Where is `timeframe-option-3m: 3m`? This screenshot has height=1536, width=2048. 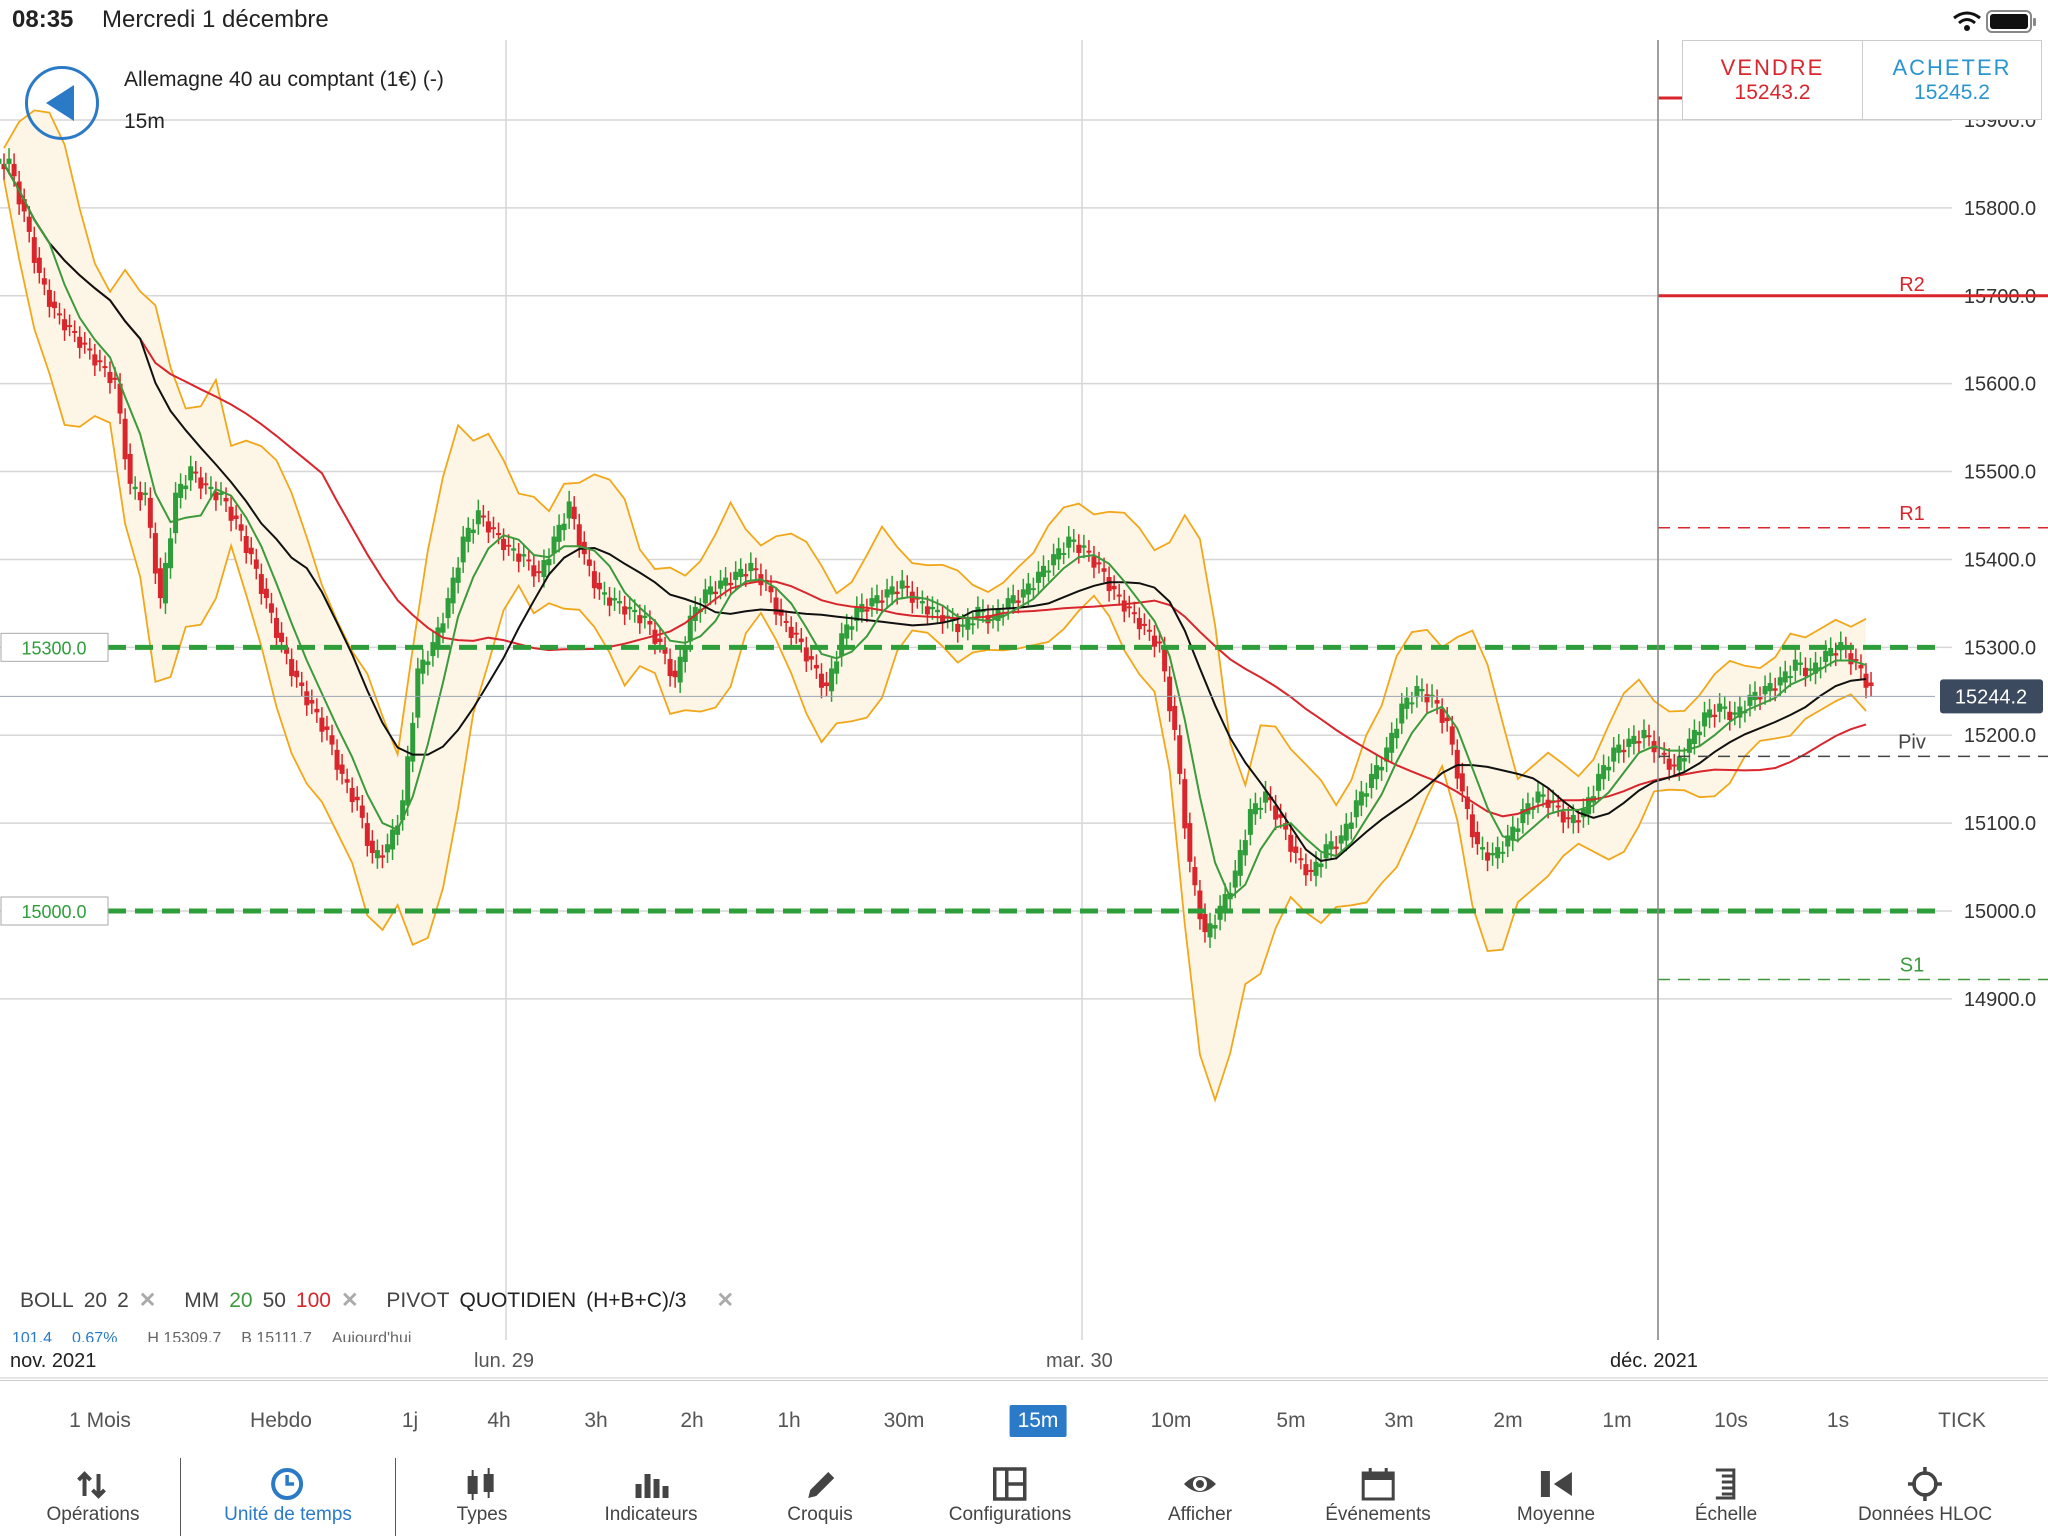 timeframe-option-3m: 3m is located at coordinates (1399, 1420).